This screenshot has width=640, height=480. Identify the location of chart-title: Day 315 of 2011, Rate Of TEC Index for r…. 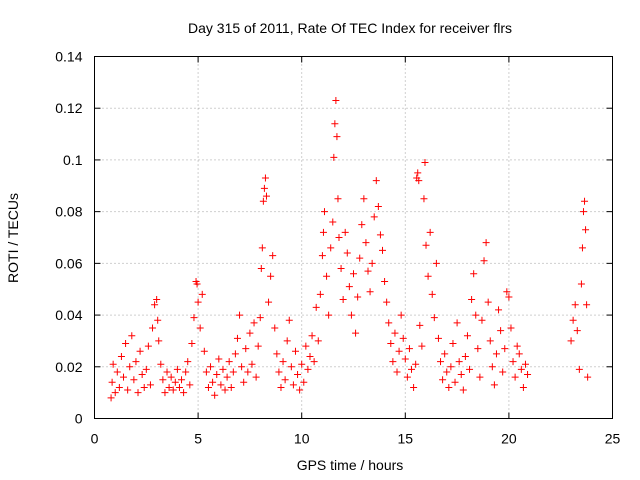
(350, 28).